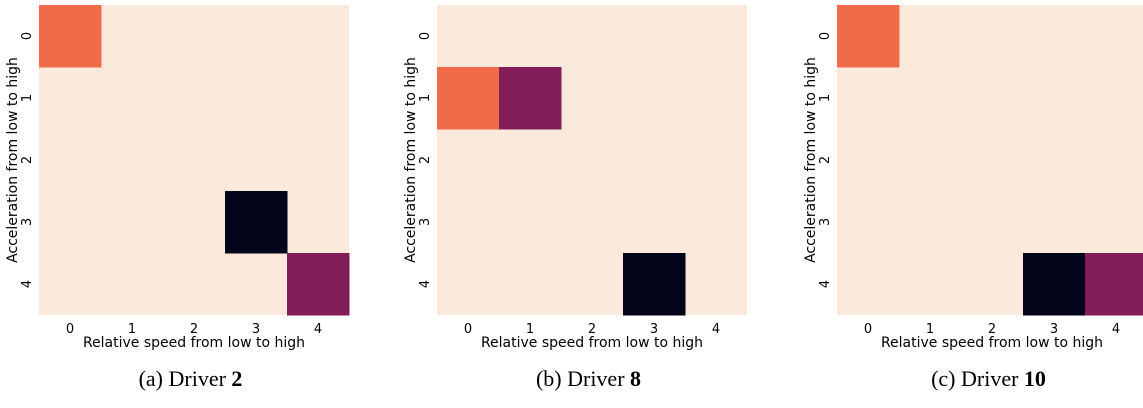 The width and height of the screenshot is (1143, 408). Describe the element at coordinates (583, 378) in the screenshot. I see `caption-b-prefix: (b) Driver` at that location.